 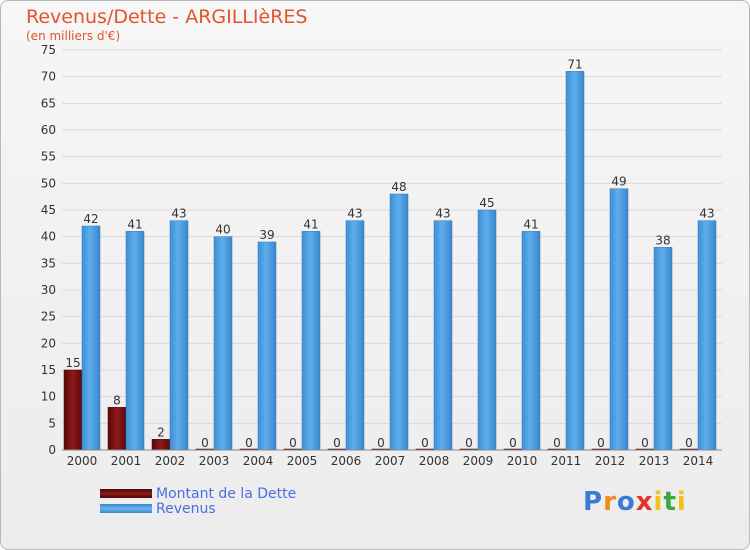 What do you see at coordinates (186, 509) in the screenshot?
I see `legend-label-revenus: Revenus` at bounding box center [186, 509].